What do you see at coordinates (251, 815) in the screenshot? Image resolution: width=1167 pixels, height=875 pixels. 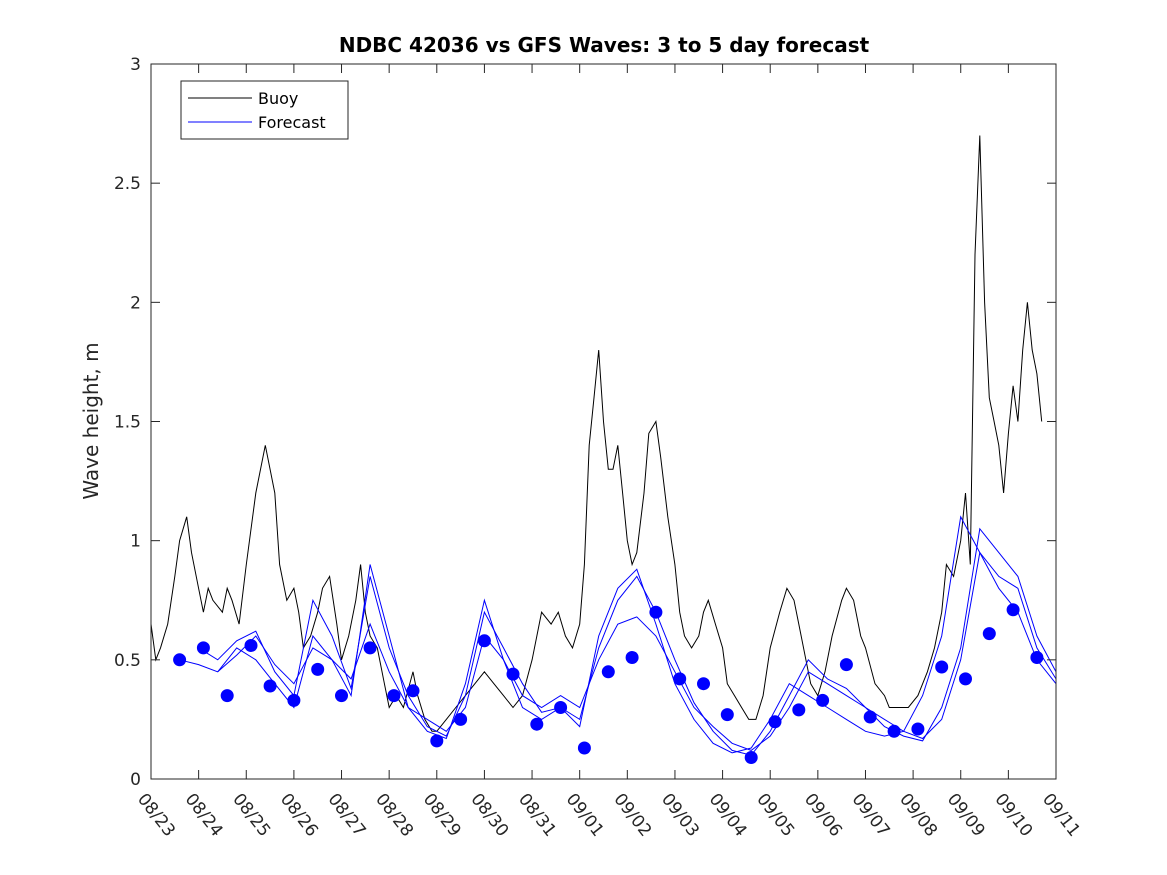 I see `x-tick-label: 08/25` at bounding box center [251, 815].